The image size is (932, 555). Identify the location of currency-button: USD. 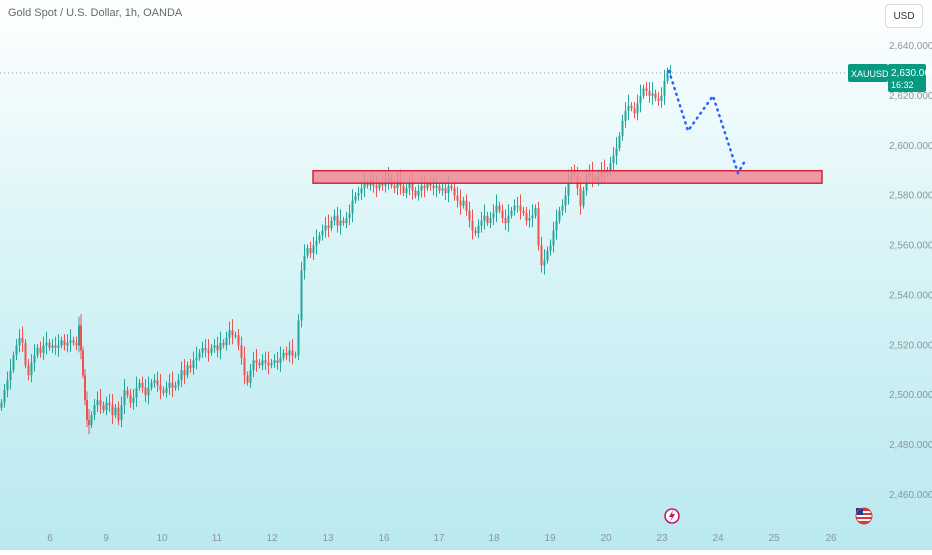
(904, 16).